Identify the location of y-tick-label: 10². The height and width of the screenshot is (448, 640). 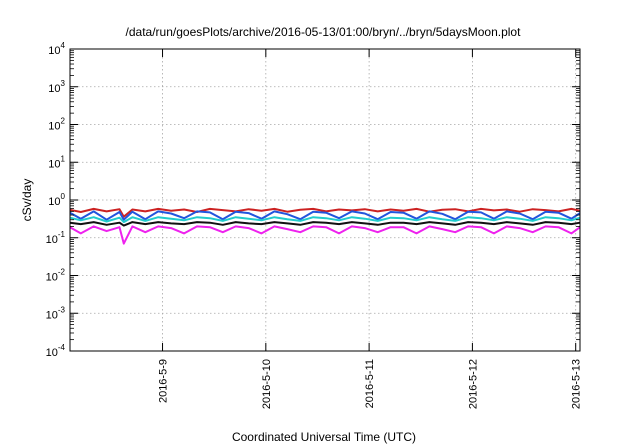
(56, 125).